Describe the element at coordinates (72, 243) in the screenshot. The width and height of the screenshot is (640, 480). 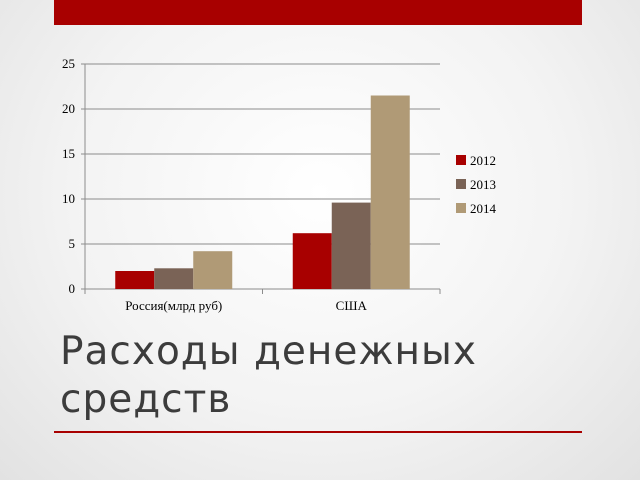
I see `y-tick-label: 5` at that location.